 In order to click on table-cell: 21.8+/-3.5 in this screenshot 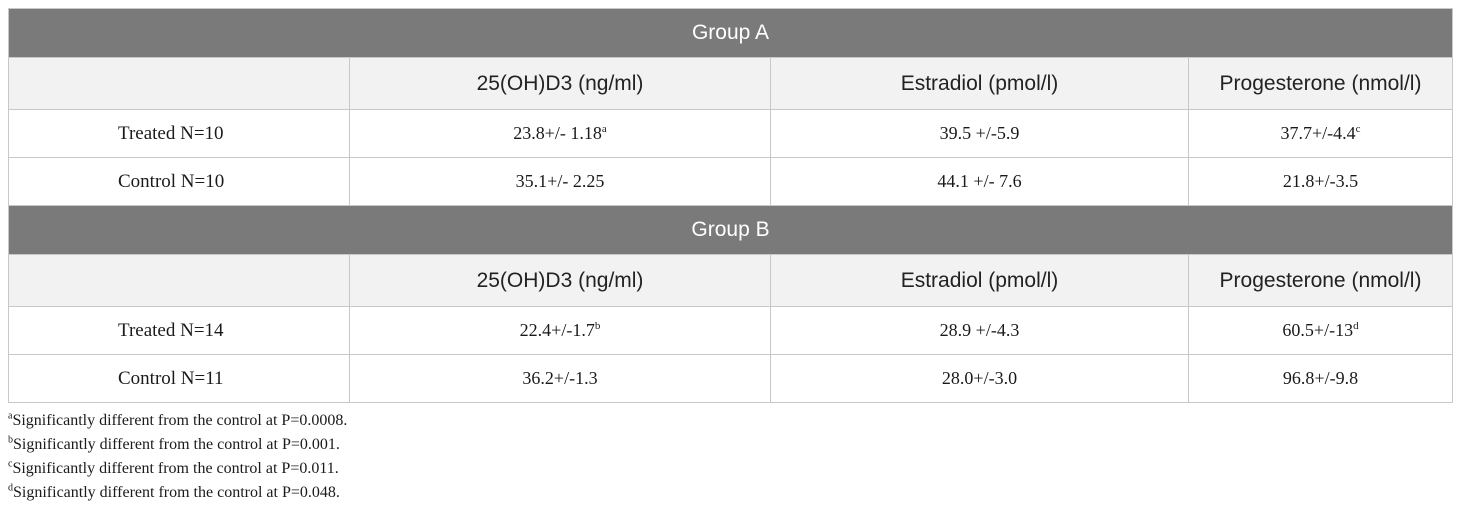, I will do `click(1320, 181)`.